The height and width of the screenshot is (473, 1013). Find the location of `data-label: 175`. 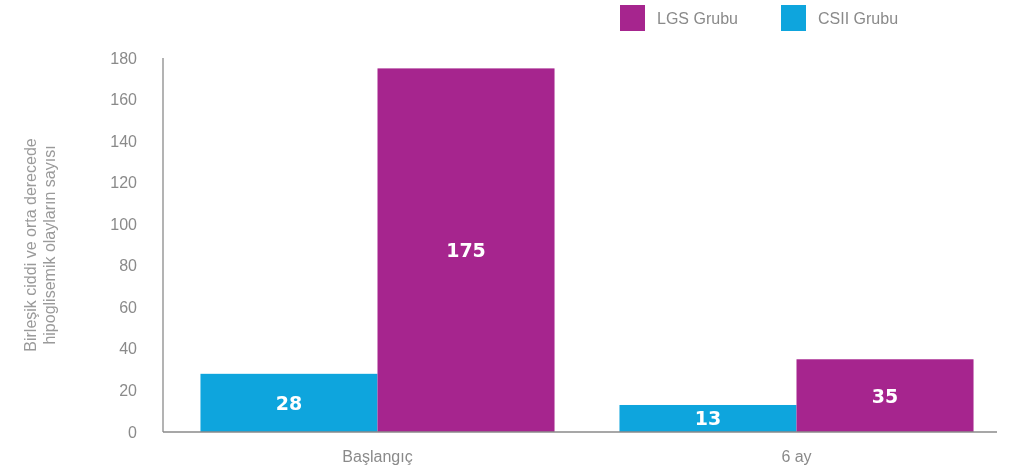

data-label: 175 is located at coordinates (466, 250).